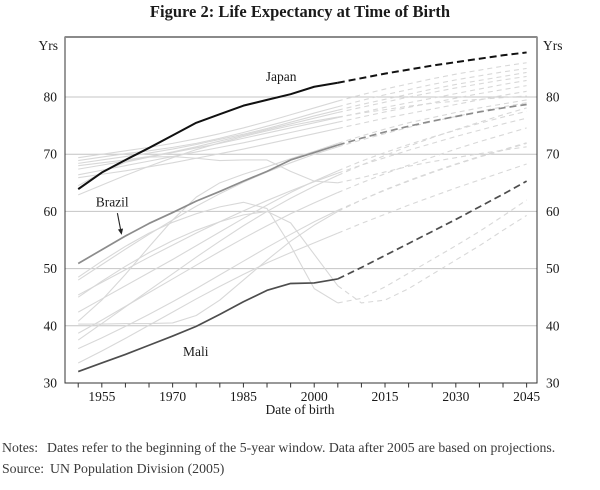  What do you see at coordinates (137, 469) in the screenshot?
I see `source-text: UN Population Division (2005)` at bounding box center [137, 469].